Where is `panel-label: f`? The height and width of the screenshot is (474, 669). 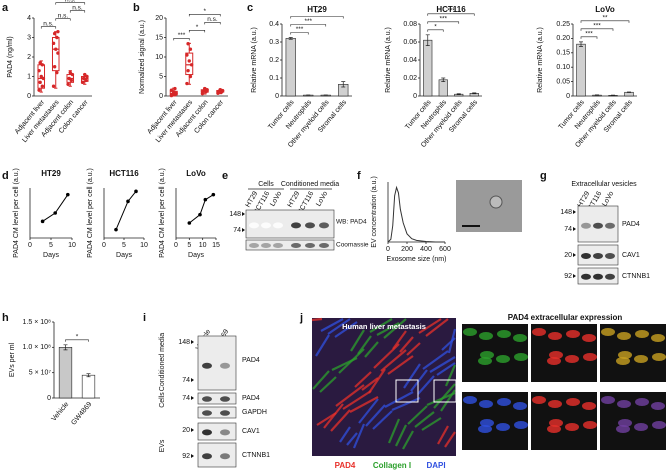
panel-label: f is located at coordinates (359, 176).